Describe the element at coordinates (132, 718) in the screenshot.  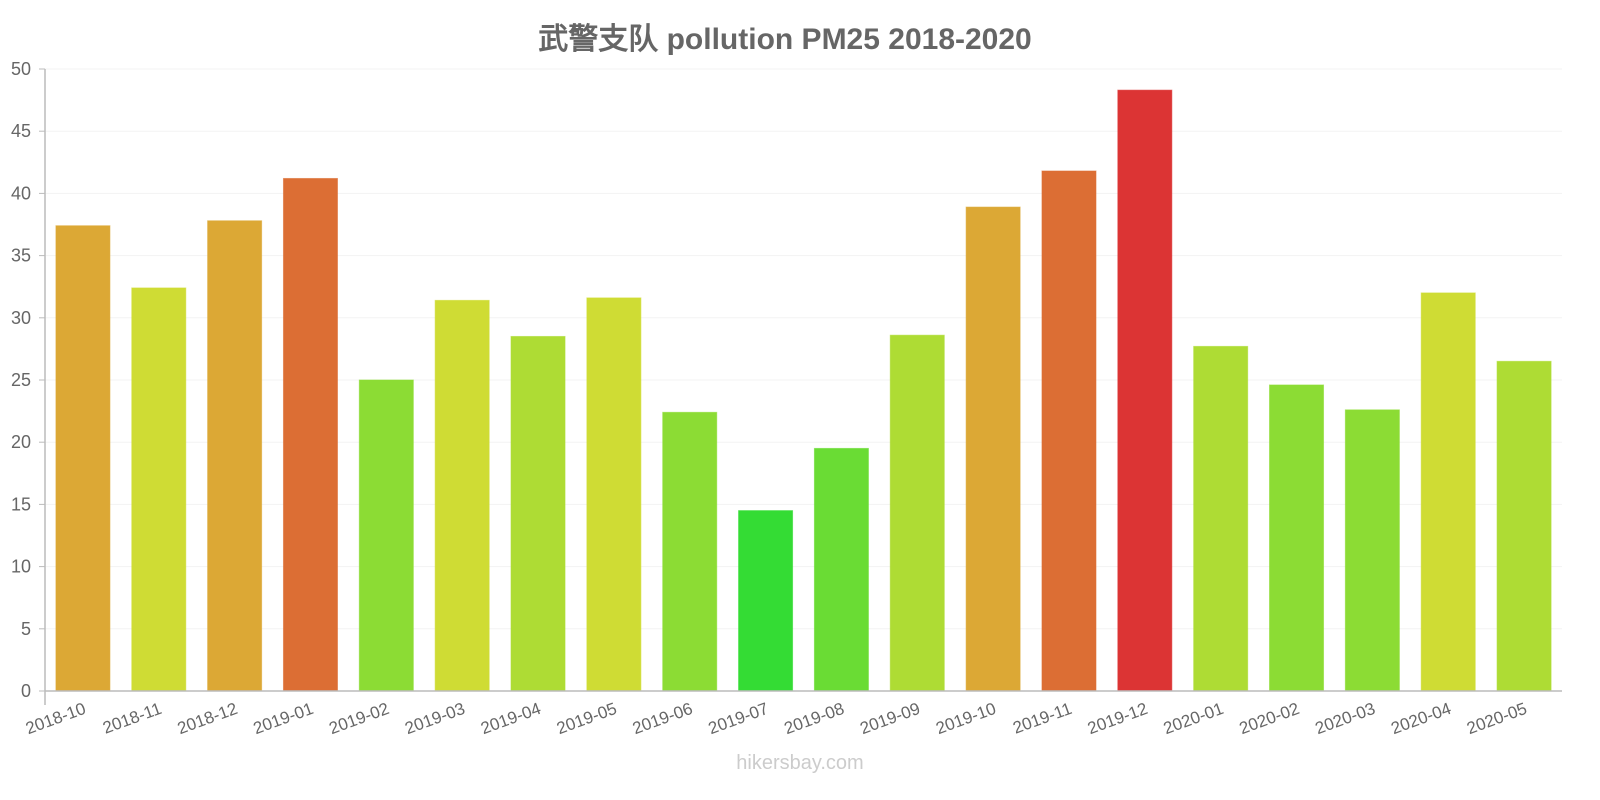
I see `x-tick-label: 2018-11` at that location.